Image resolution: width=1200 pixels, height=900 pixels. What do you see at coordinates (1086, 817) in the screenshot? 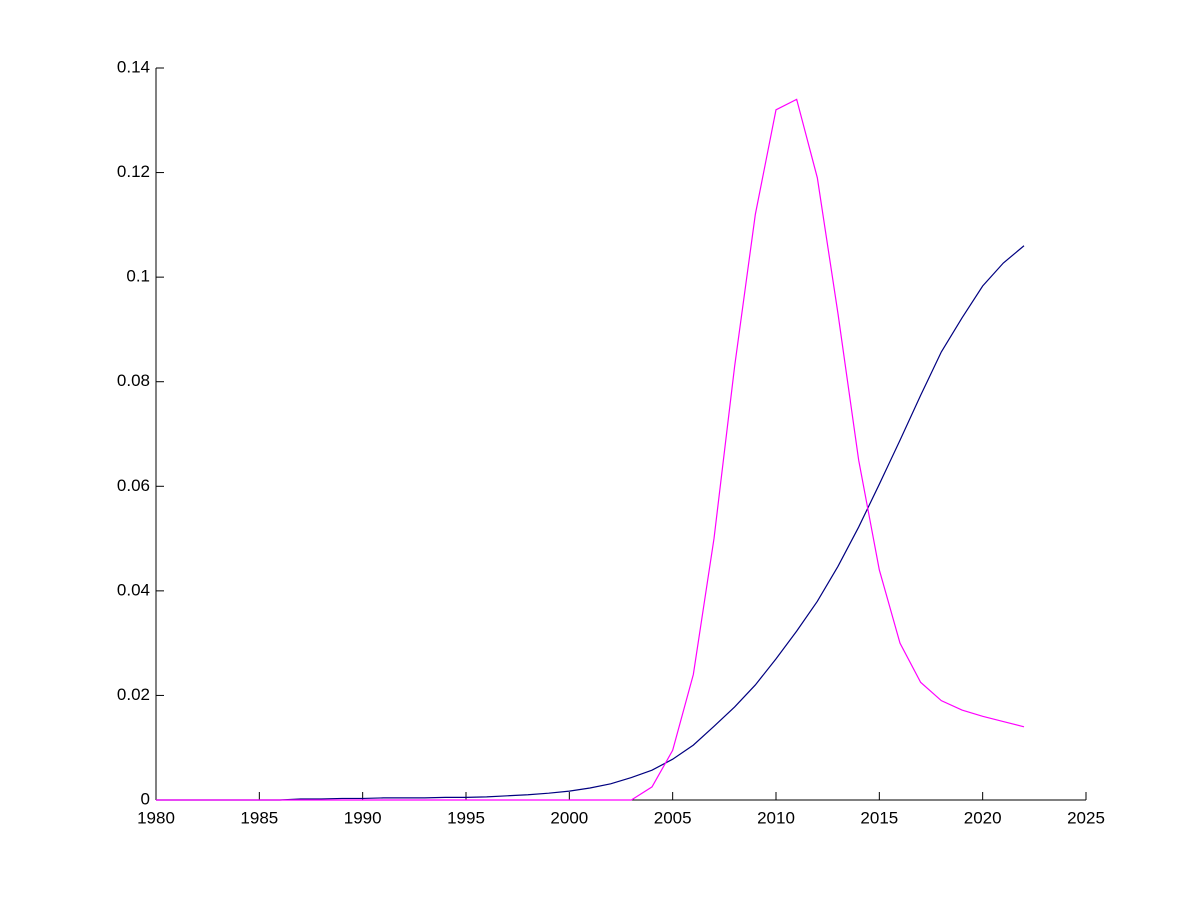
I see `x-tick-label: 2025` at bounding box center [1086, 817].